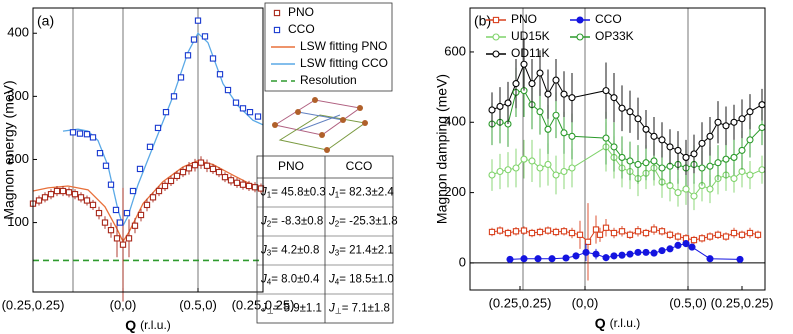  What do you see at coordinates (455, 121) in the screenshot?
I see `y-tick-label: 400` at bounding box center [455, 121].